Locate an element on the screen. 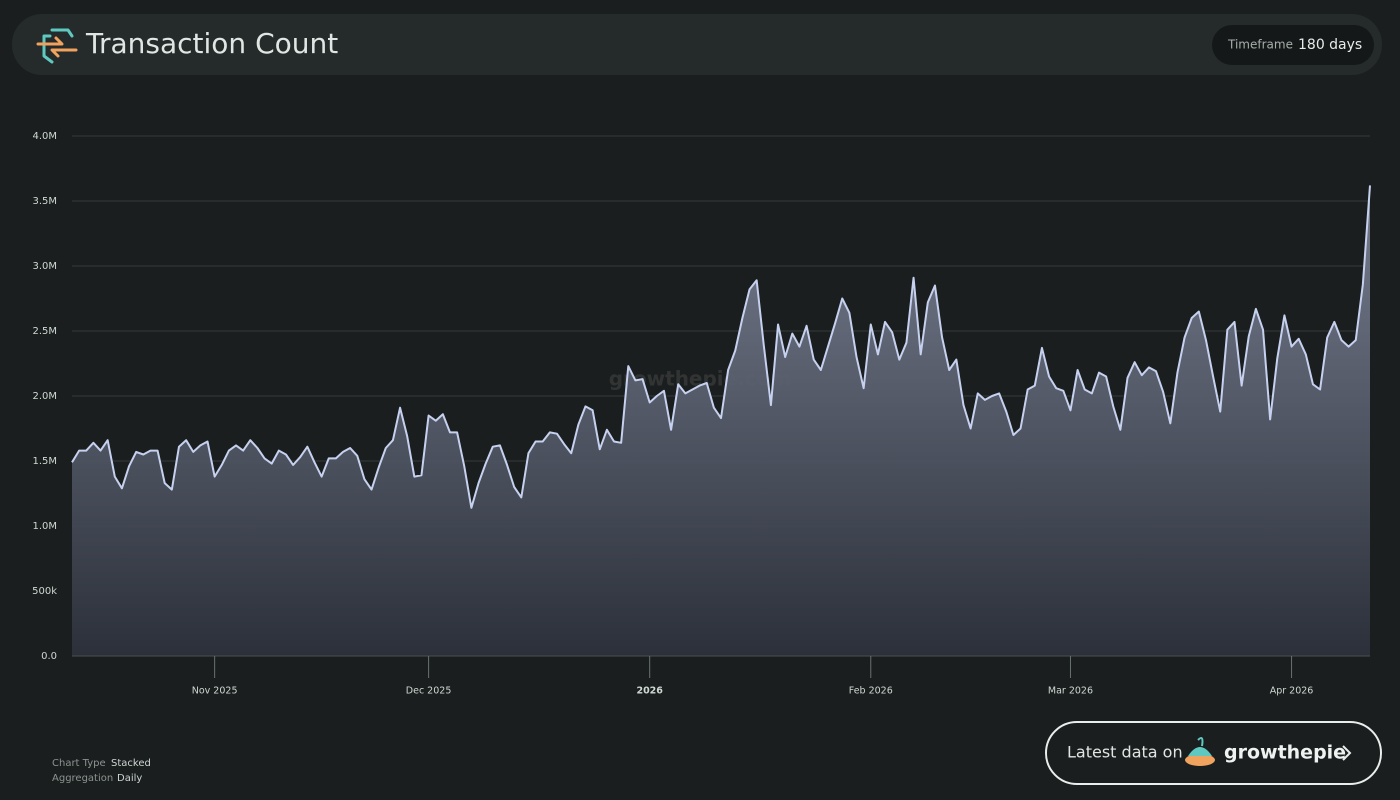 The height and width of the screenshot is (800, 1400). y-tick-label: 2.0M is located at coordinates (44, 396).